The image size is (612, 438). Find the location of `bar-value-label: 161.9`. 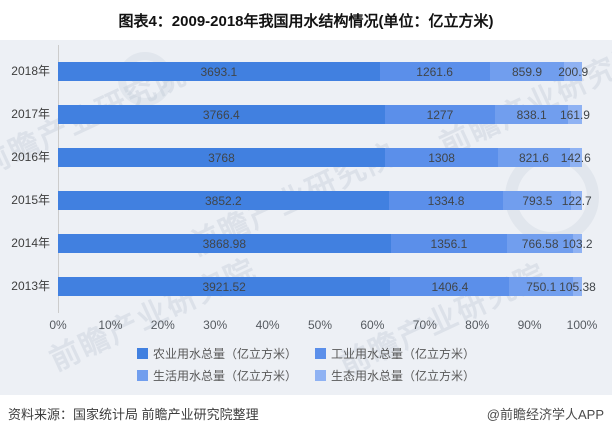

bar-value-label: 161.9 is located at coordinates (574, 114).